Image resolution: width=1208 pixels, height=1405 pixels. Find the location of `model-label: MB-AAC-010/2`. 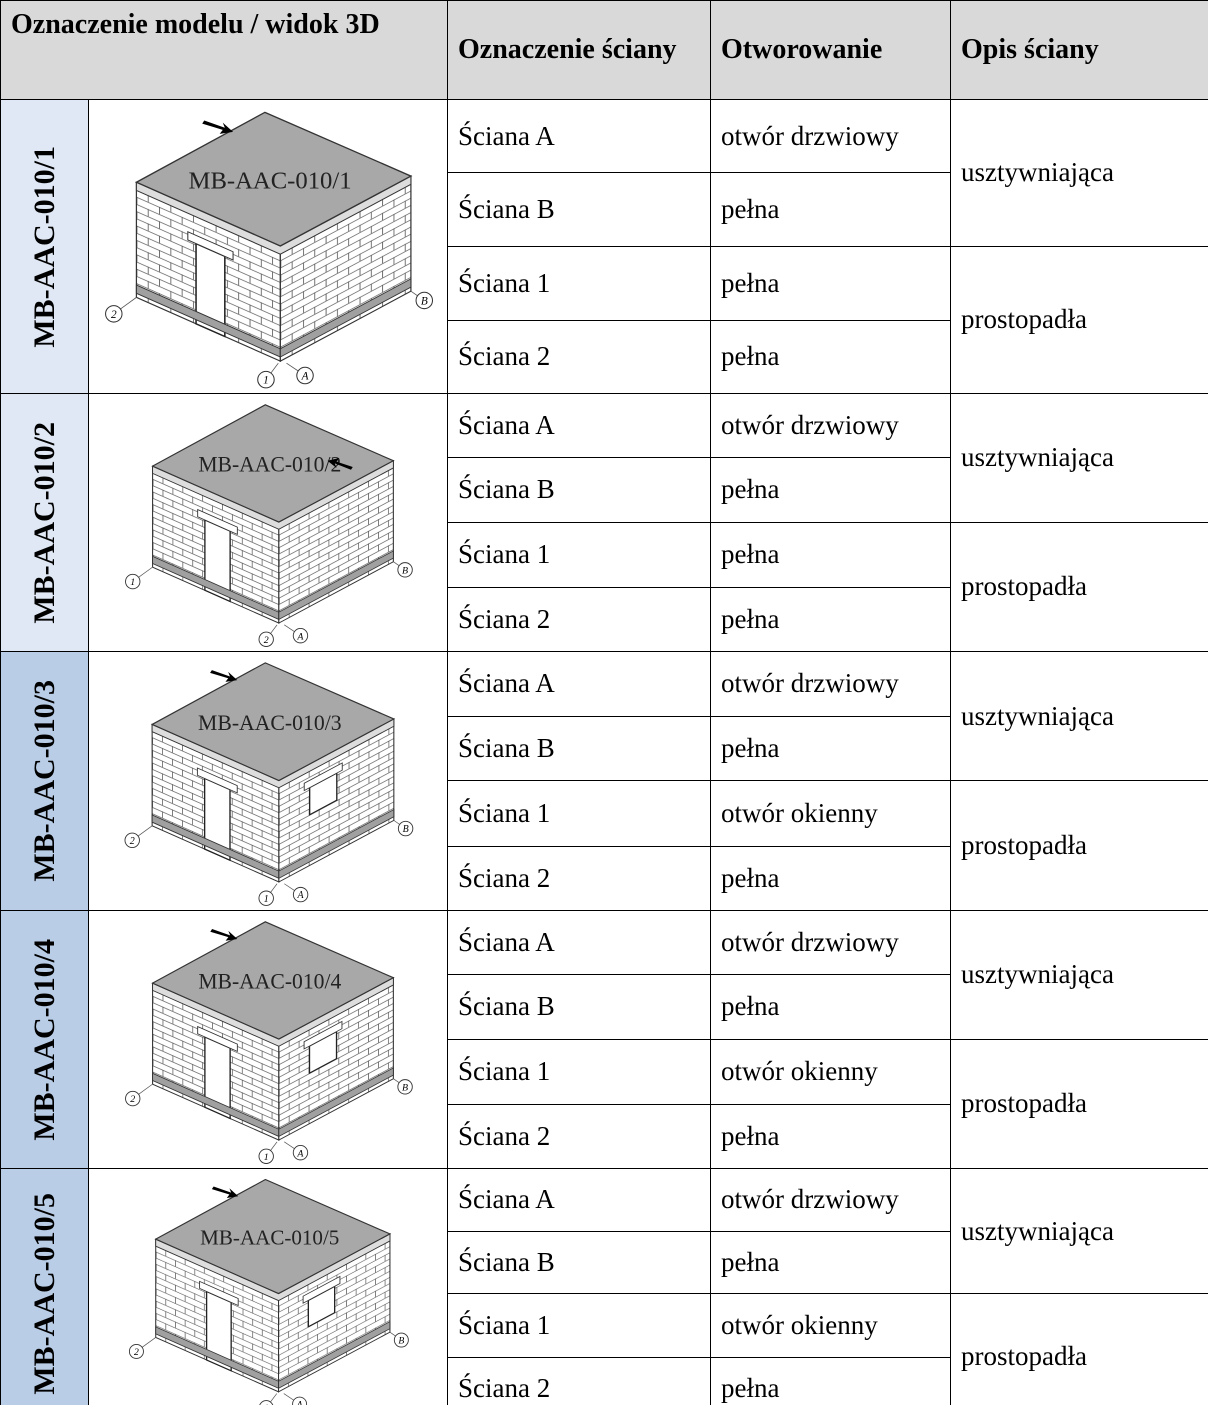

model-label: MB-AAC-010/2 is located at coordinates (44, 522).